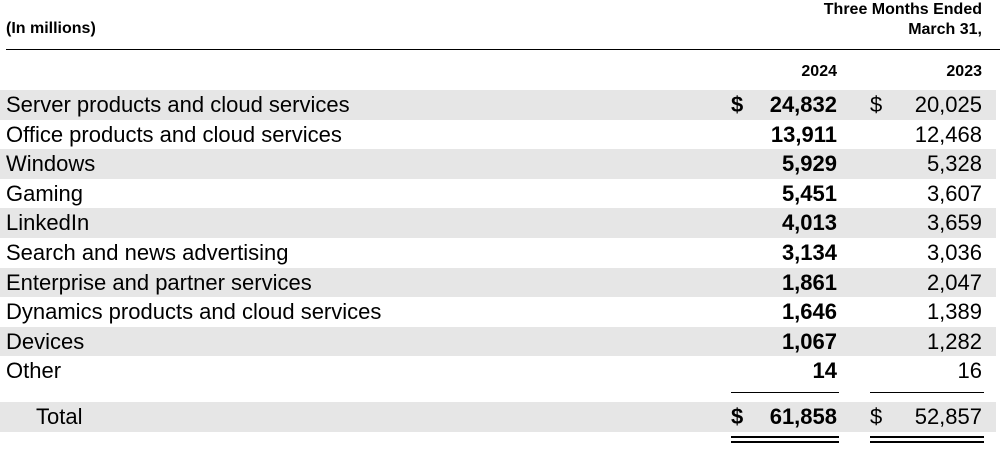 The height and width of the screenshot is (450, 1000). What do you see at coordinates (174, 134) in the screenshot?
I see `row-label: Office products and cloud services` at bounding box center [174, 134].